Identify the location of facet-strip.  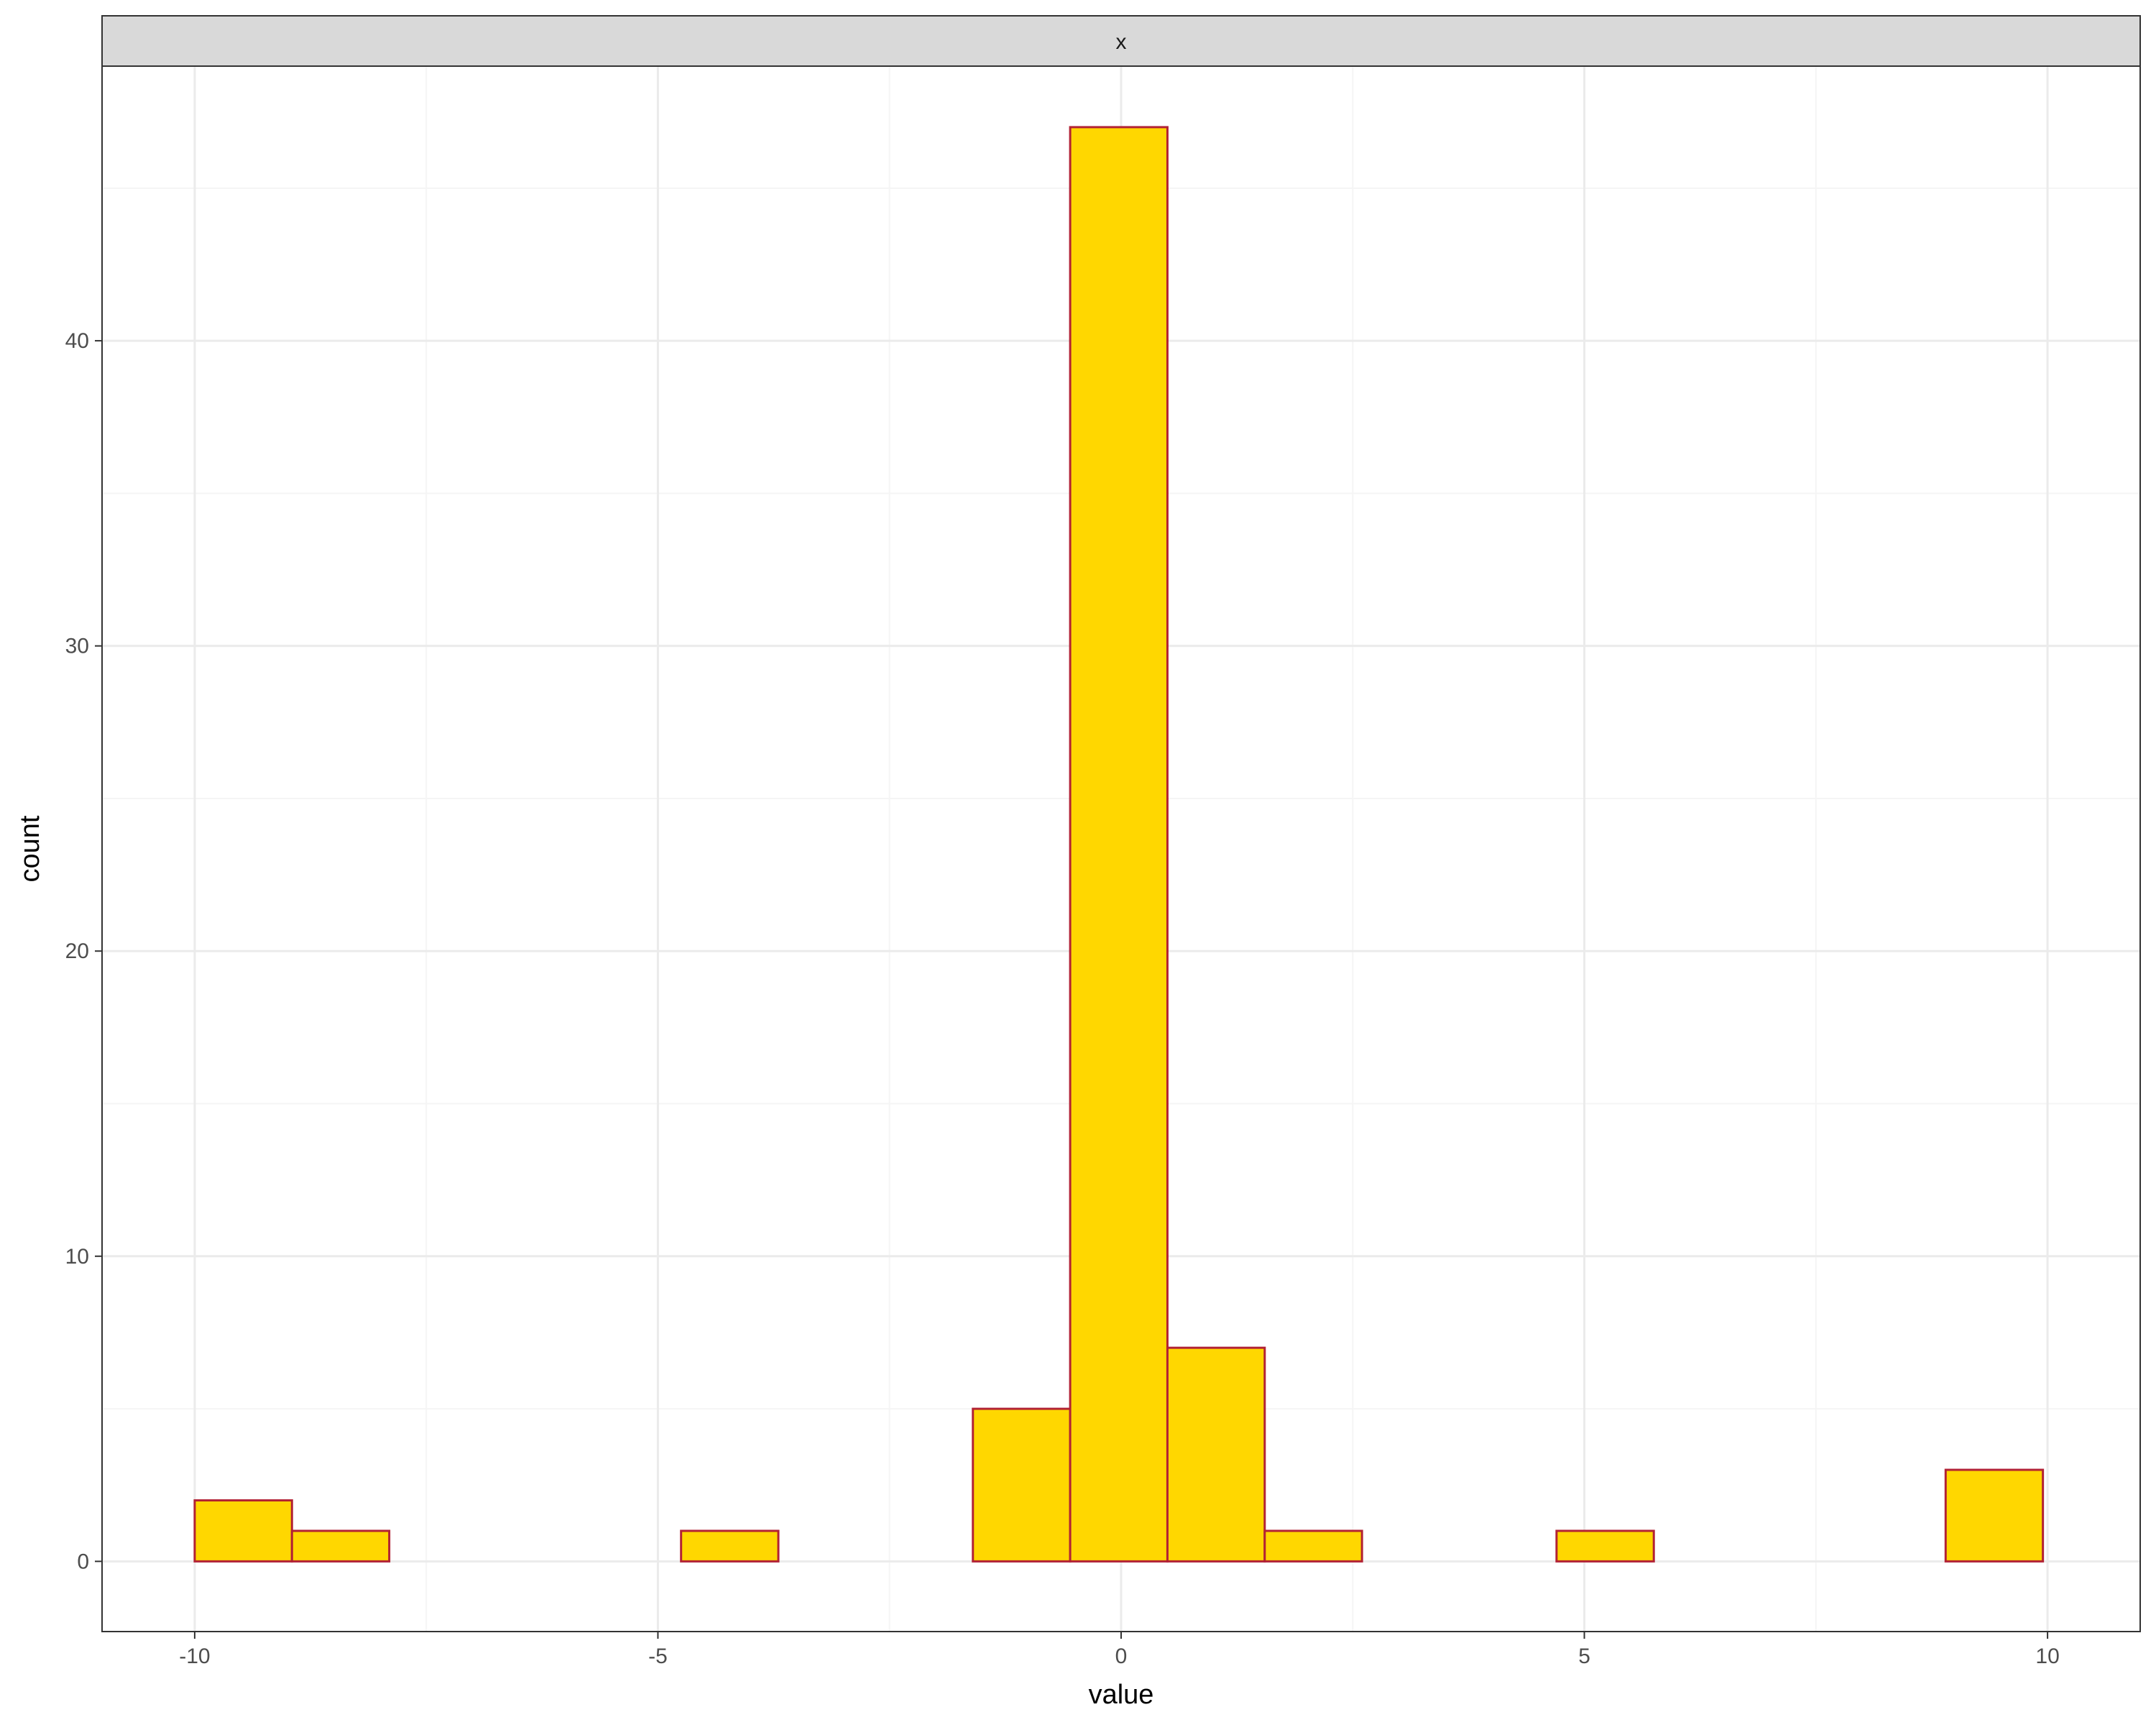
(1121, 41).